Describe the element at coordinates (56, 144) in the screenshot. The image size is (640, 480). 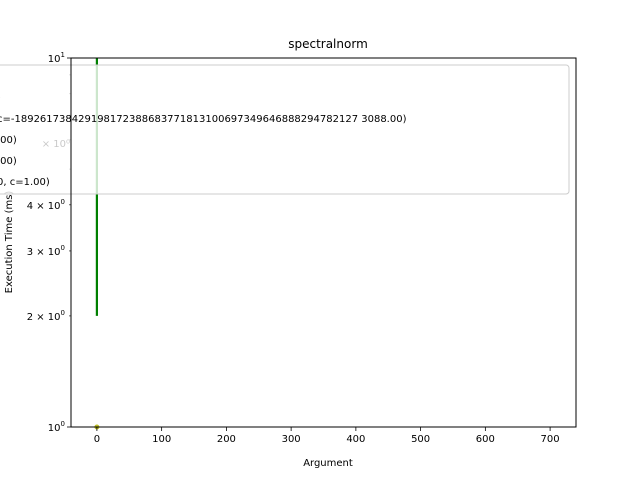
I see `y-tick-label-behind-legend: × 10⁰` at that location.